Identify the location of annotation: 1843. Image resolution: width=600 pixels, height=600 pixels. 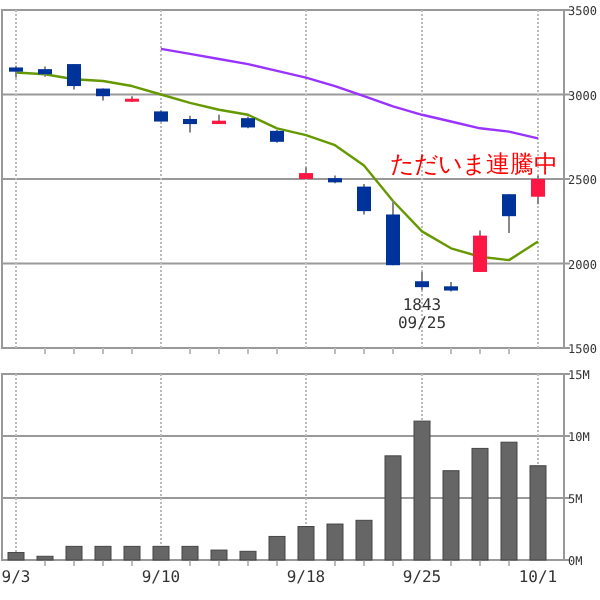
(422, 305).